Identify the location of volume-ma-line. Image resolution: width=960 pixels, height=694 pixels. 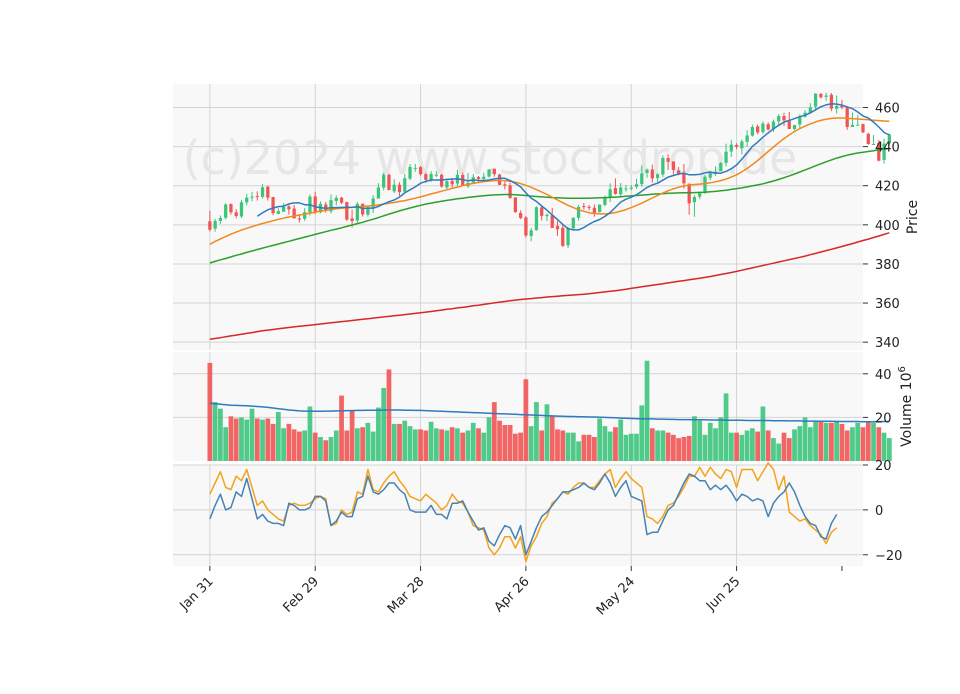
(549, 412).